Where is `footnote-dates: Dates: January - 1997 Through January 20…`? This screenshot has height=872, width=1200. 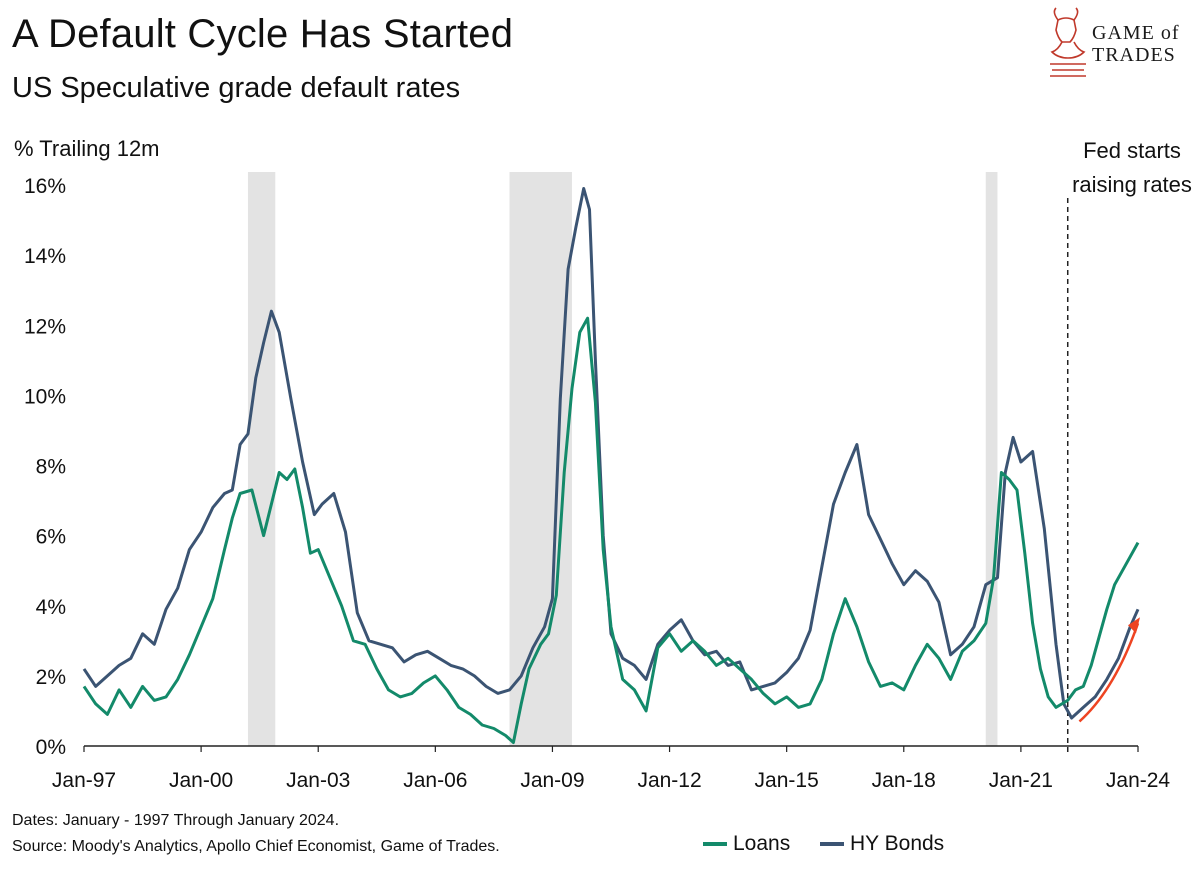 footnote-dates: Dates: January - 1997 Through January 20… is located at coordinates (176, 820).